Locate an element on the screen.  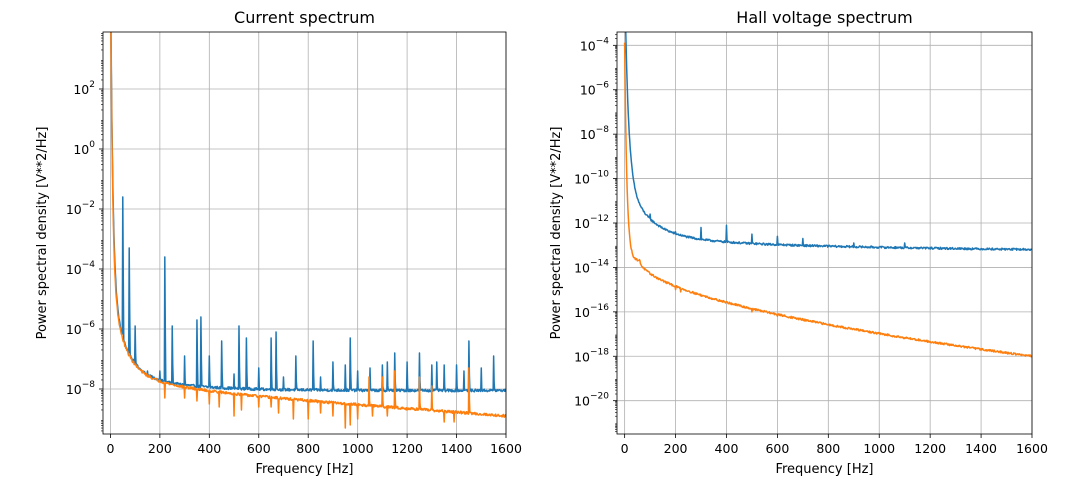
chart-title: Hall voltage spectrum is located at coordinates (824, 17).